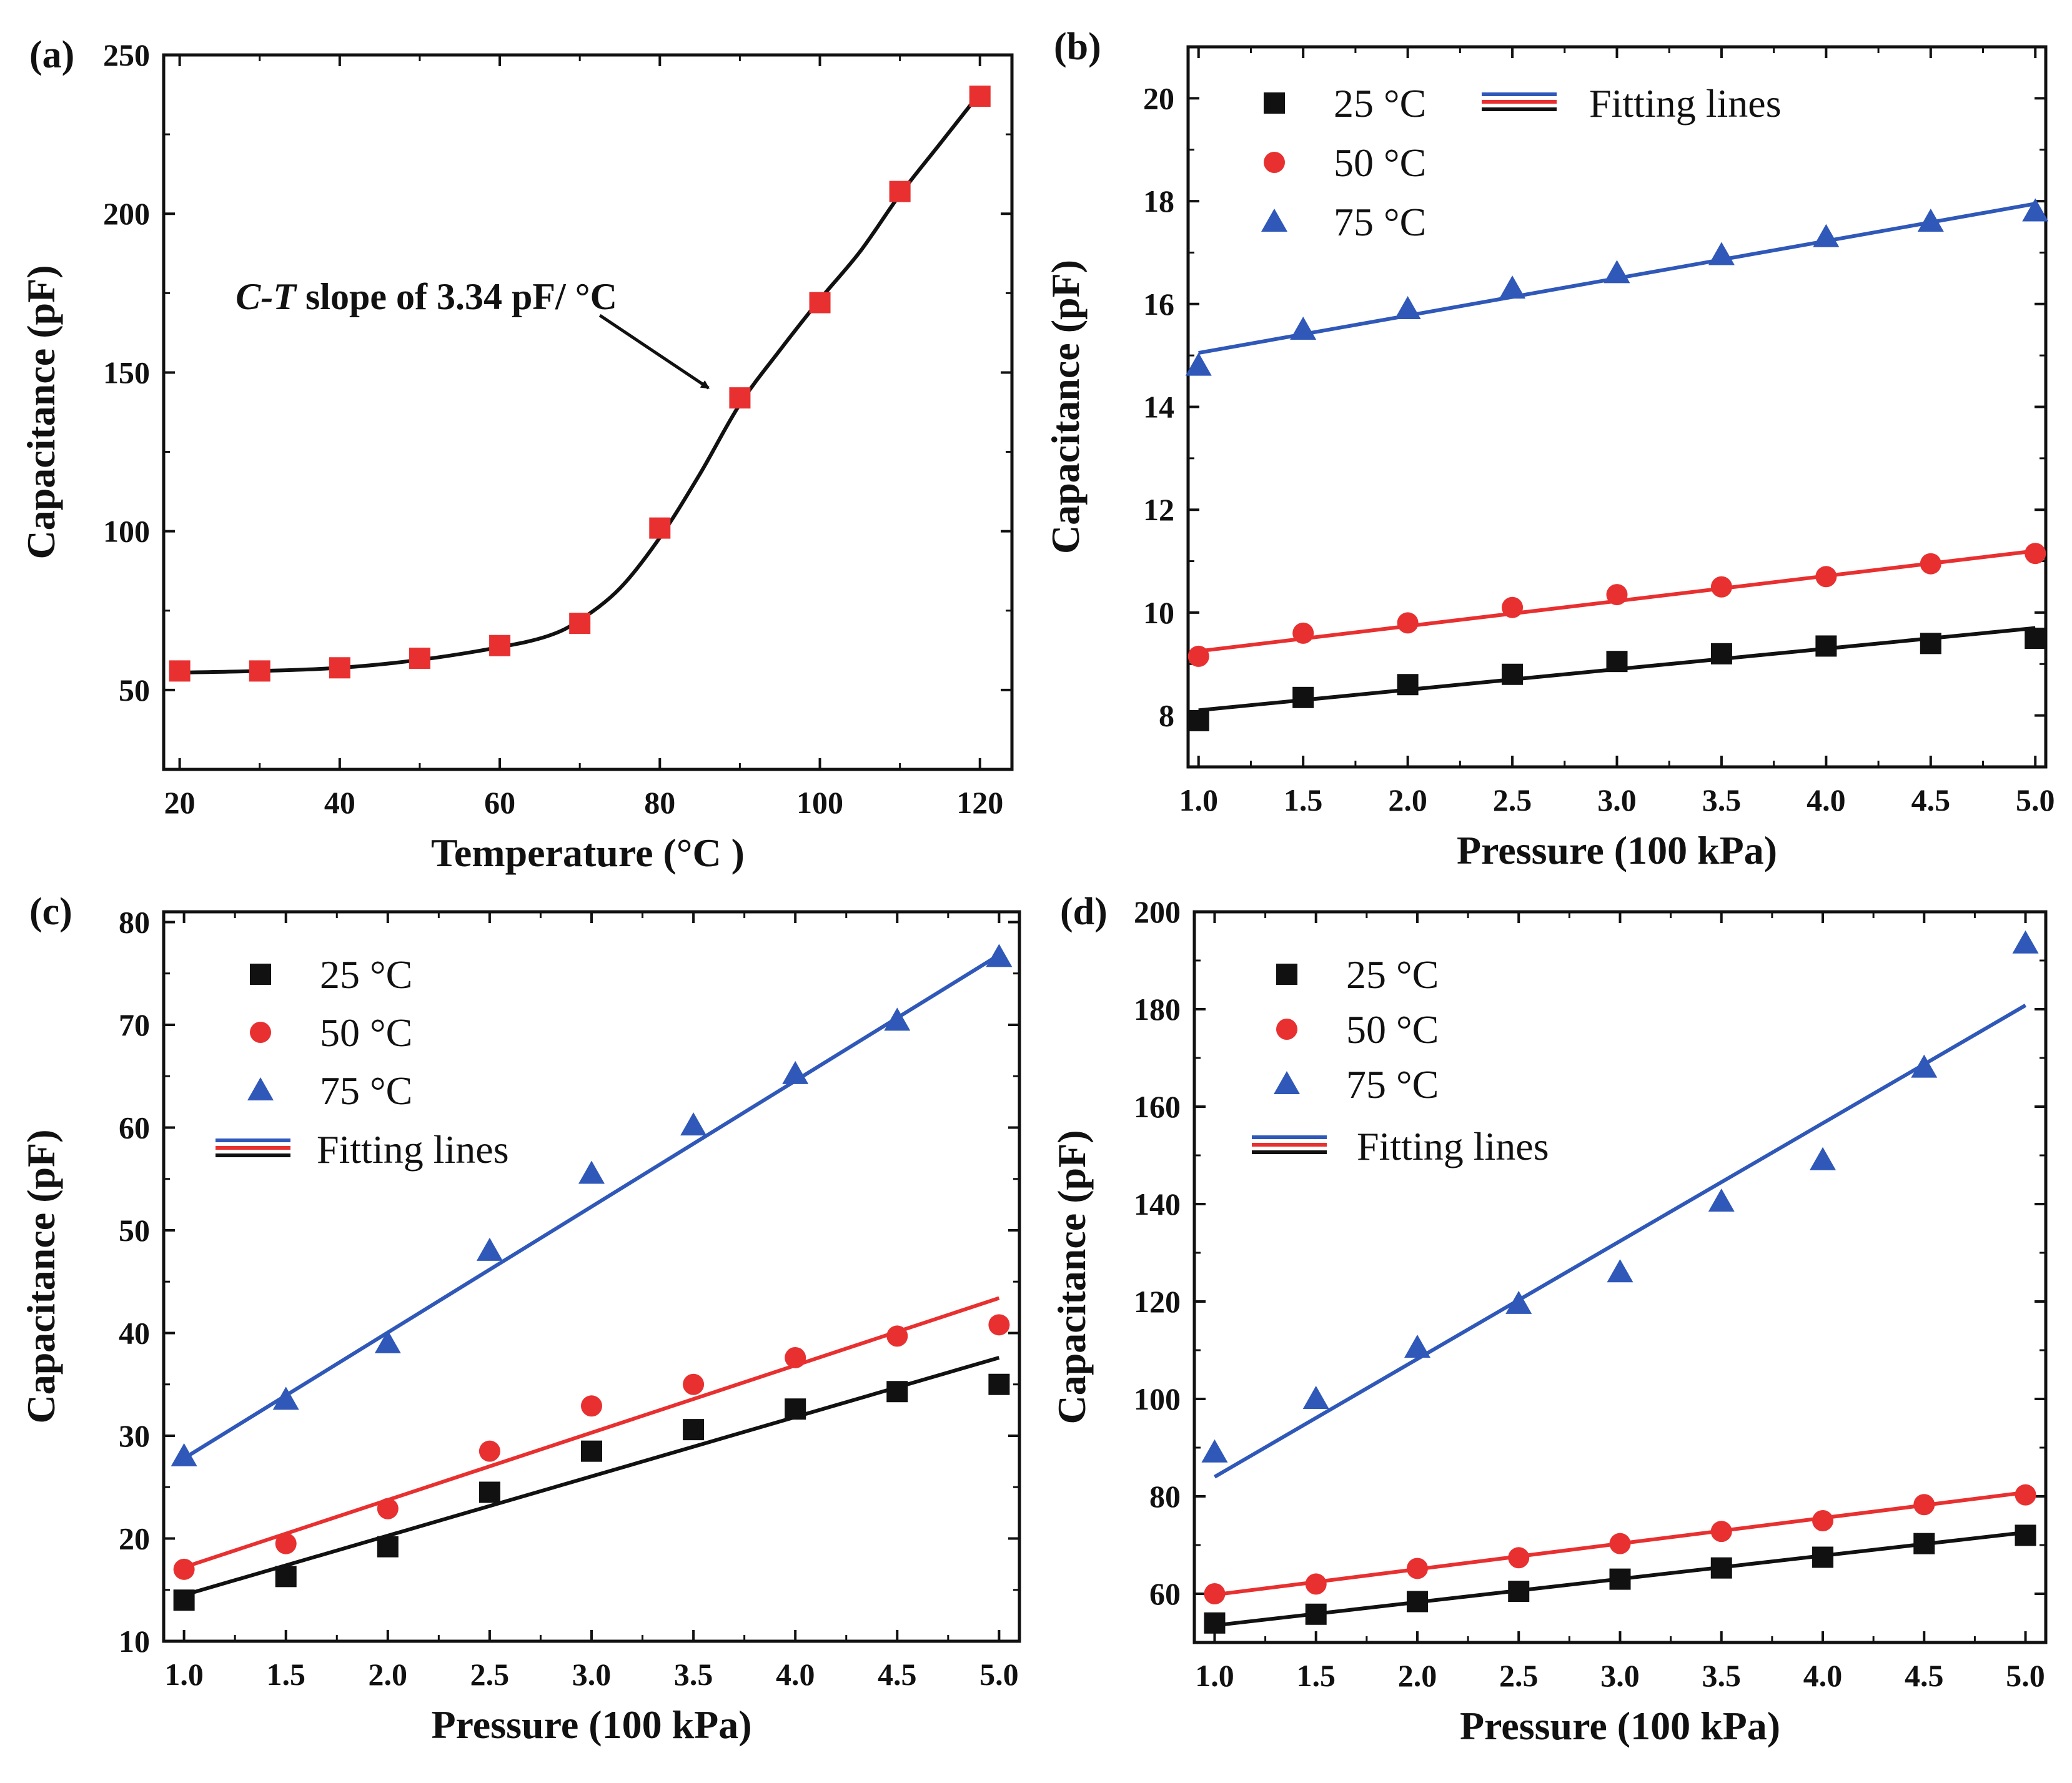  I want to click on y-tick-label: 140, so click(1157, 1204).